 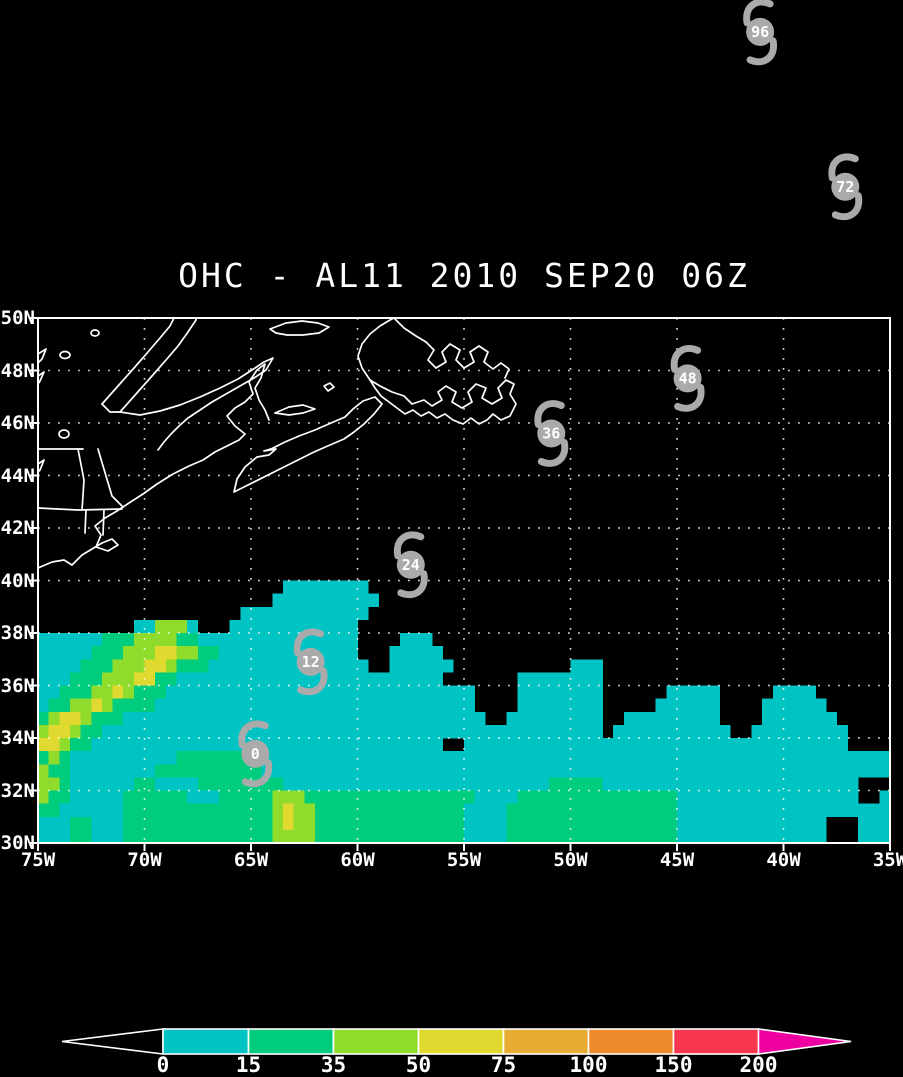 I want to click on lon-tick-label: 70W, so click(x=144, y=860).